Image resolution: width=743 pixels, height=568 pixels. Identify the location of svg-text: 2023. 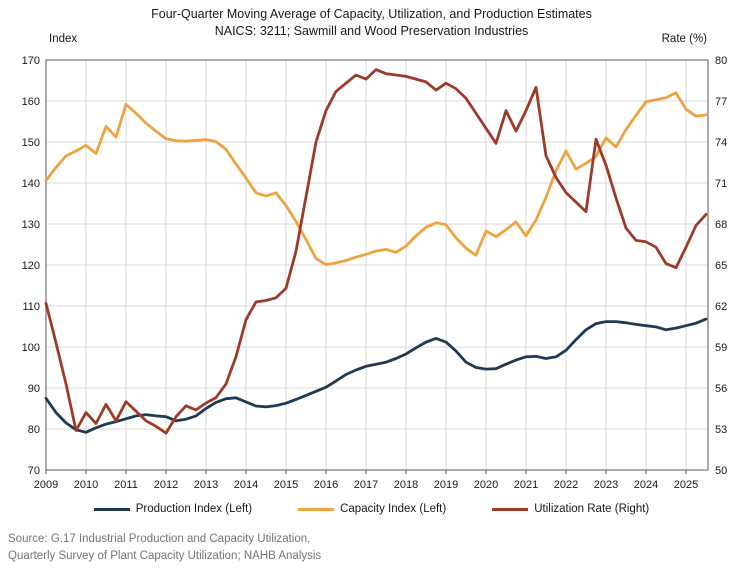
(606, 485).